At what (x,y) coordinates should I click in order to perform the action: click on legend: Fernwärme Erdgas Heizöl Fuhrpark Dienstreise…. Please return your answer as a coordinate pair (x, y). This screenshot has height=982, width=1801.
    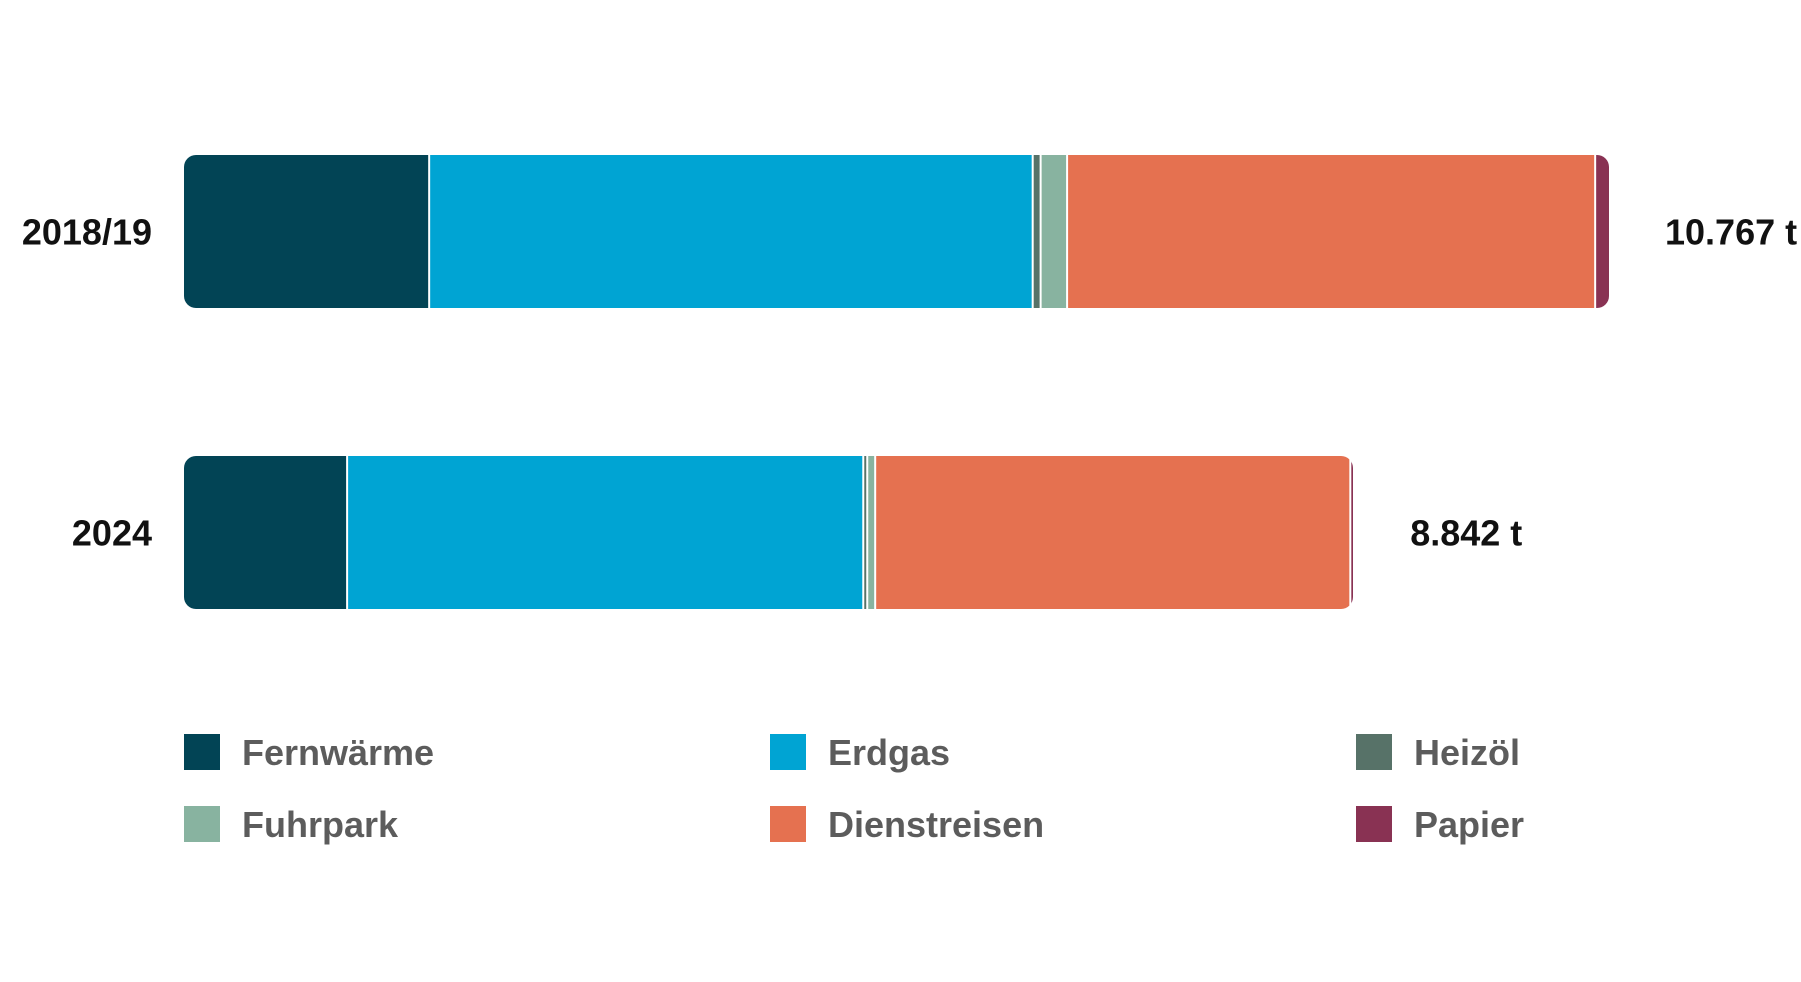
    Looking at the image, I should click on (854, 788).